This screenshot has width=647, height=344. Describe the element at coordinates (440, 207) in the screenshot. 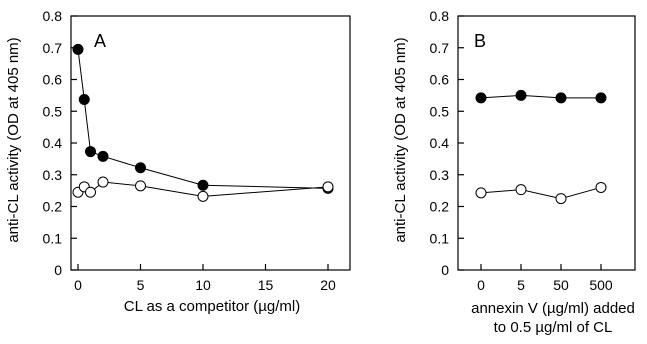

I see `panel-b-y-tick-label: 0.2` at that location.